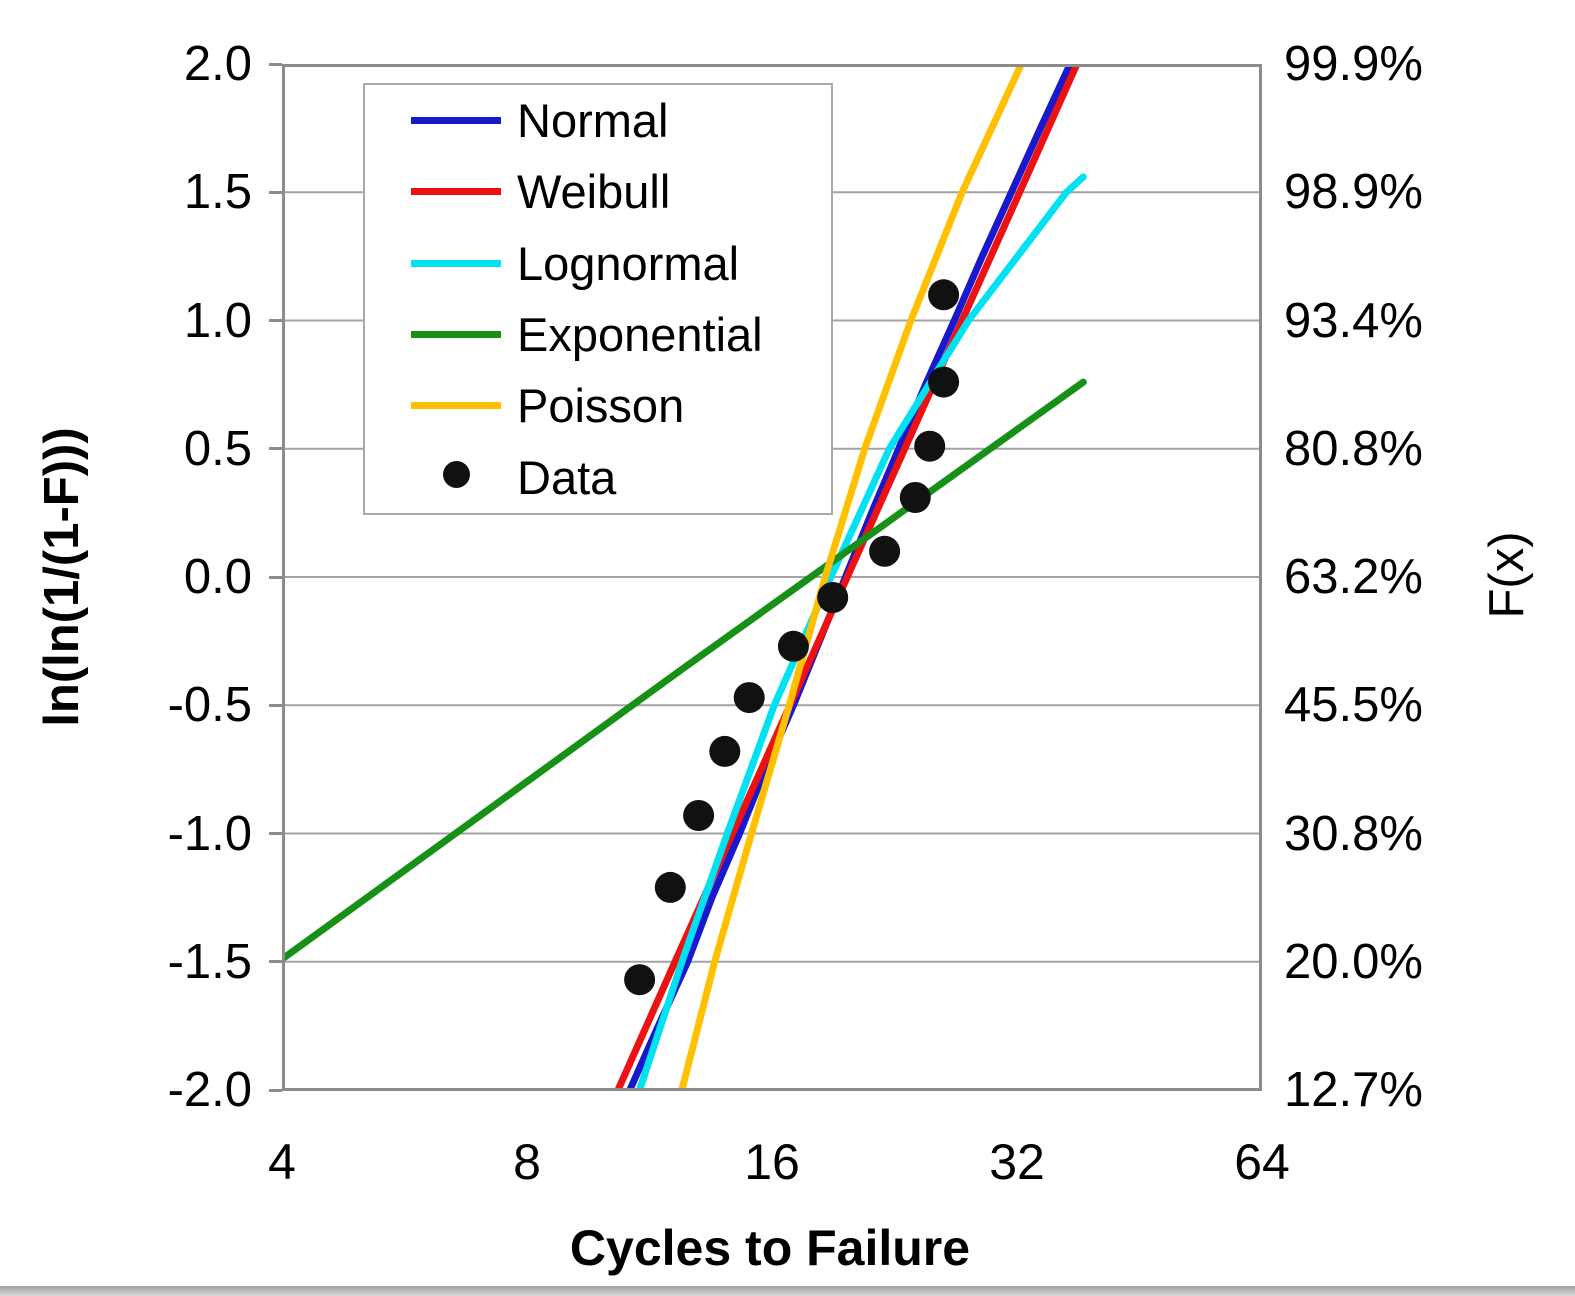 This screenshot has width=1575, height=1296. What do you see at coordinates (217, 577) in the screenshot?
I see `y-tick-label-left: 0.0` at bounding box center [217, 577].